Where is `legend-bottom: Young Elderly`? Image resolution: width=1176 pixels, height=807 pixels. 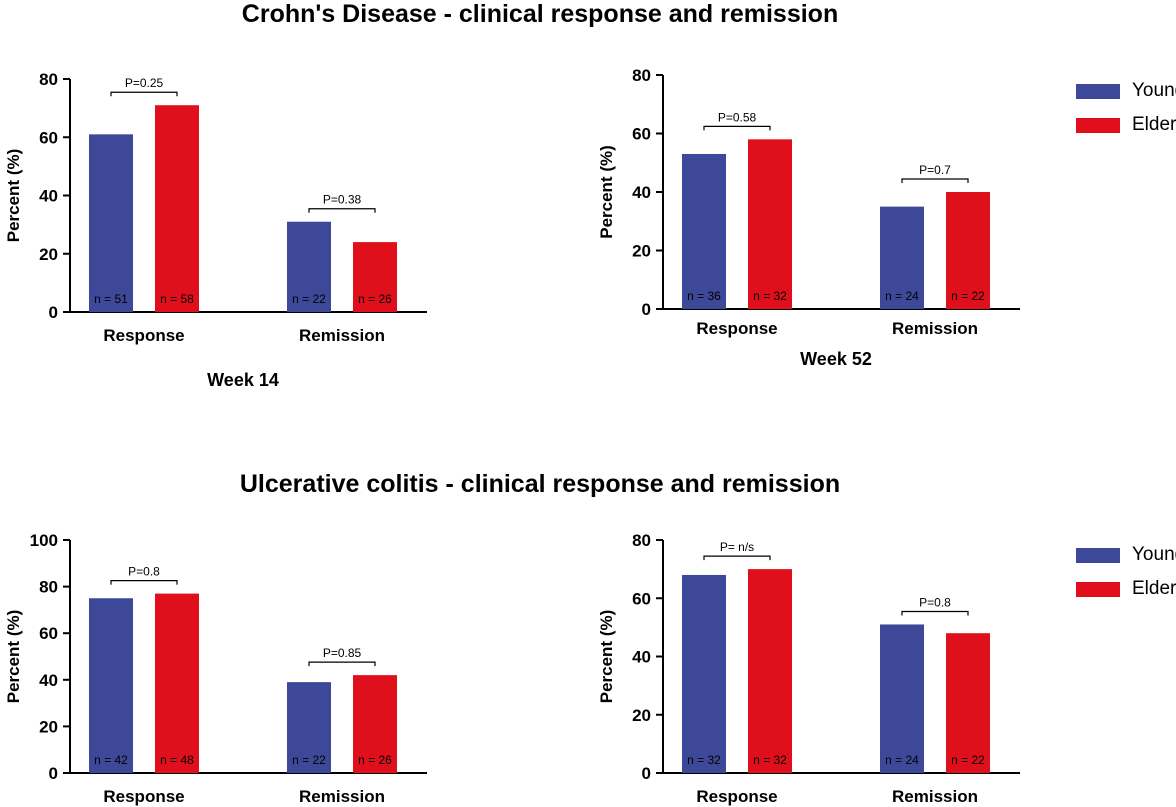
legend-bottom: Young Elderly is located at coordinates (1126, 576).